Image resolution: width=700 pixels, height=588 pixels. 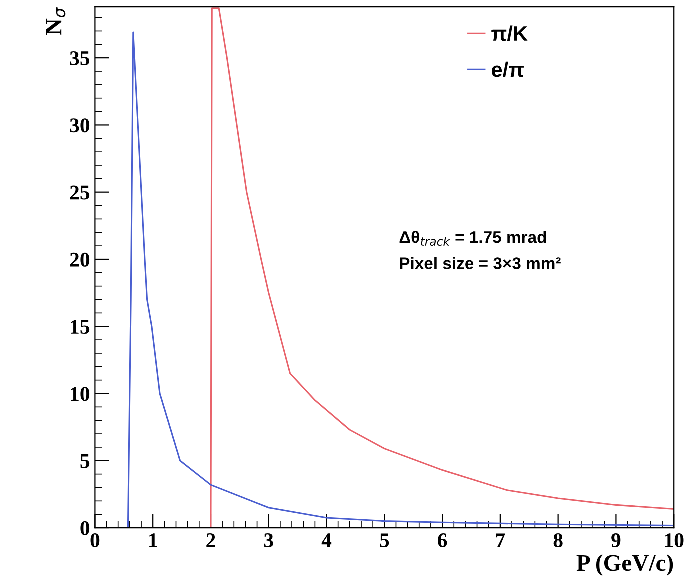 What do you see at coordinates (674, 540) in the screenshot?
I see `x-tick-label: 10` at bounding box center [674, 540].